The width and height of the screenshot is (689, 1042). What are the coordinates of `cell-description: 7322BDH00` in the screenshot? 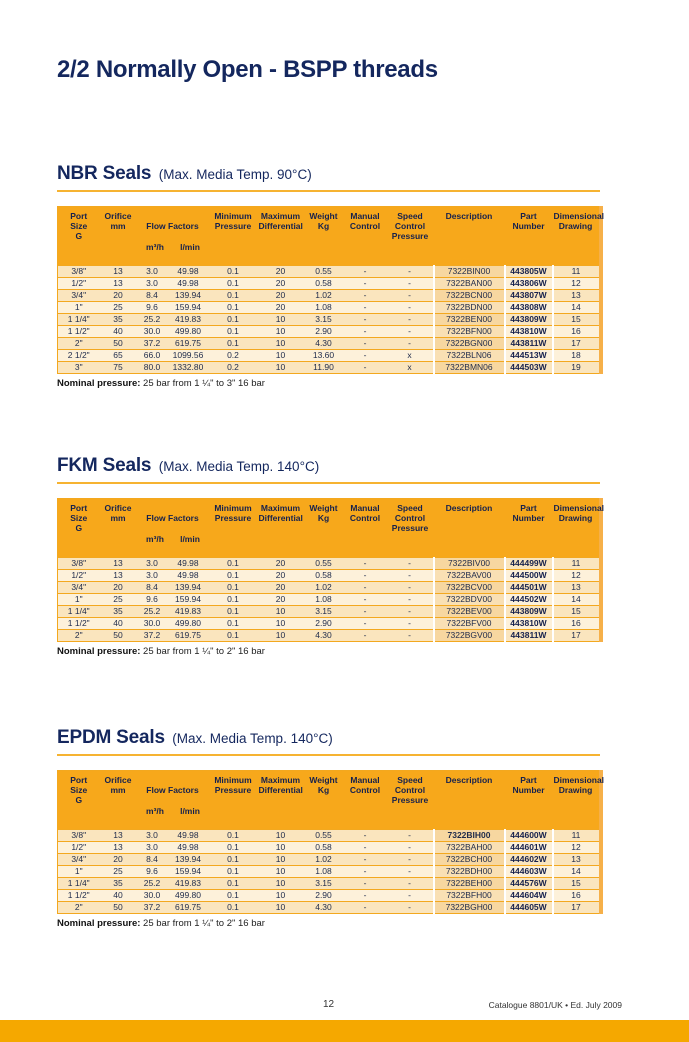 It's located at (469, 871).